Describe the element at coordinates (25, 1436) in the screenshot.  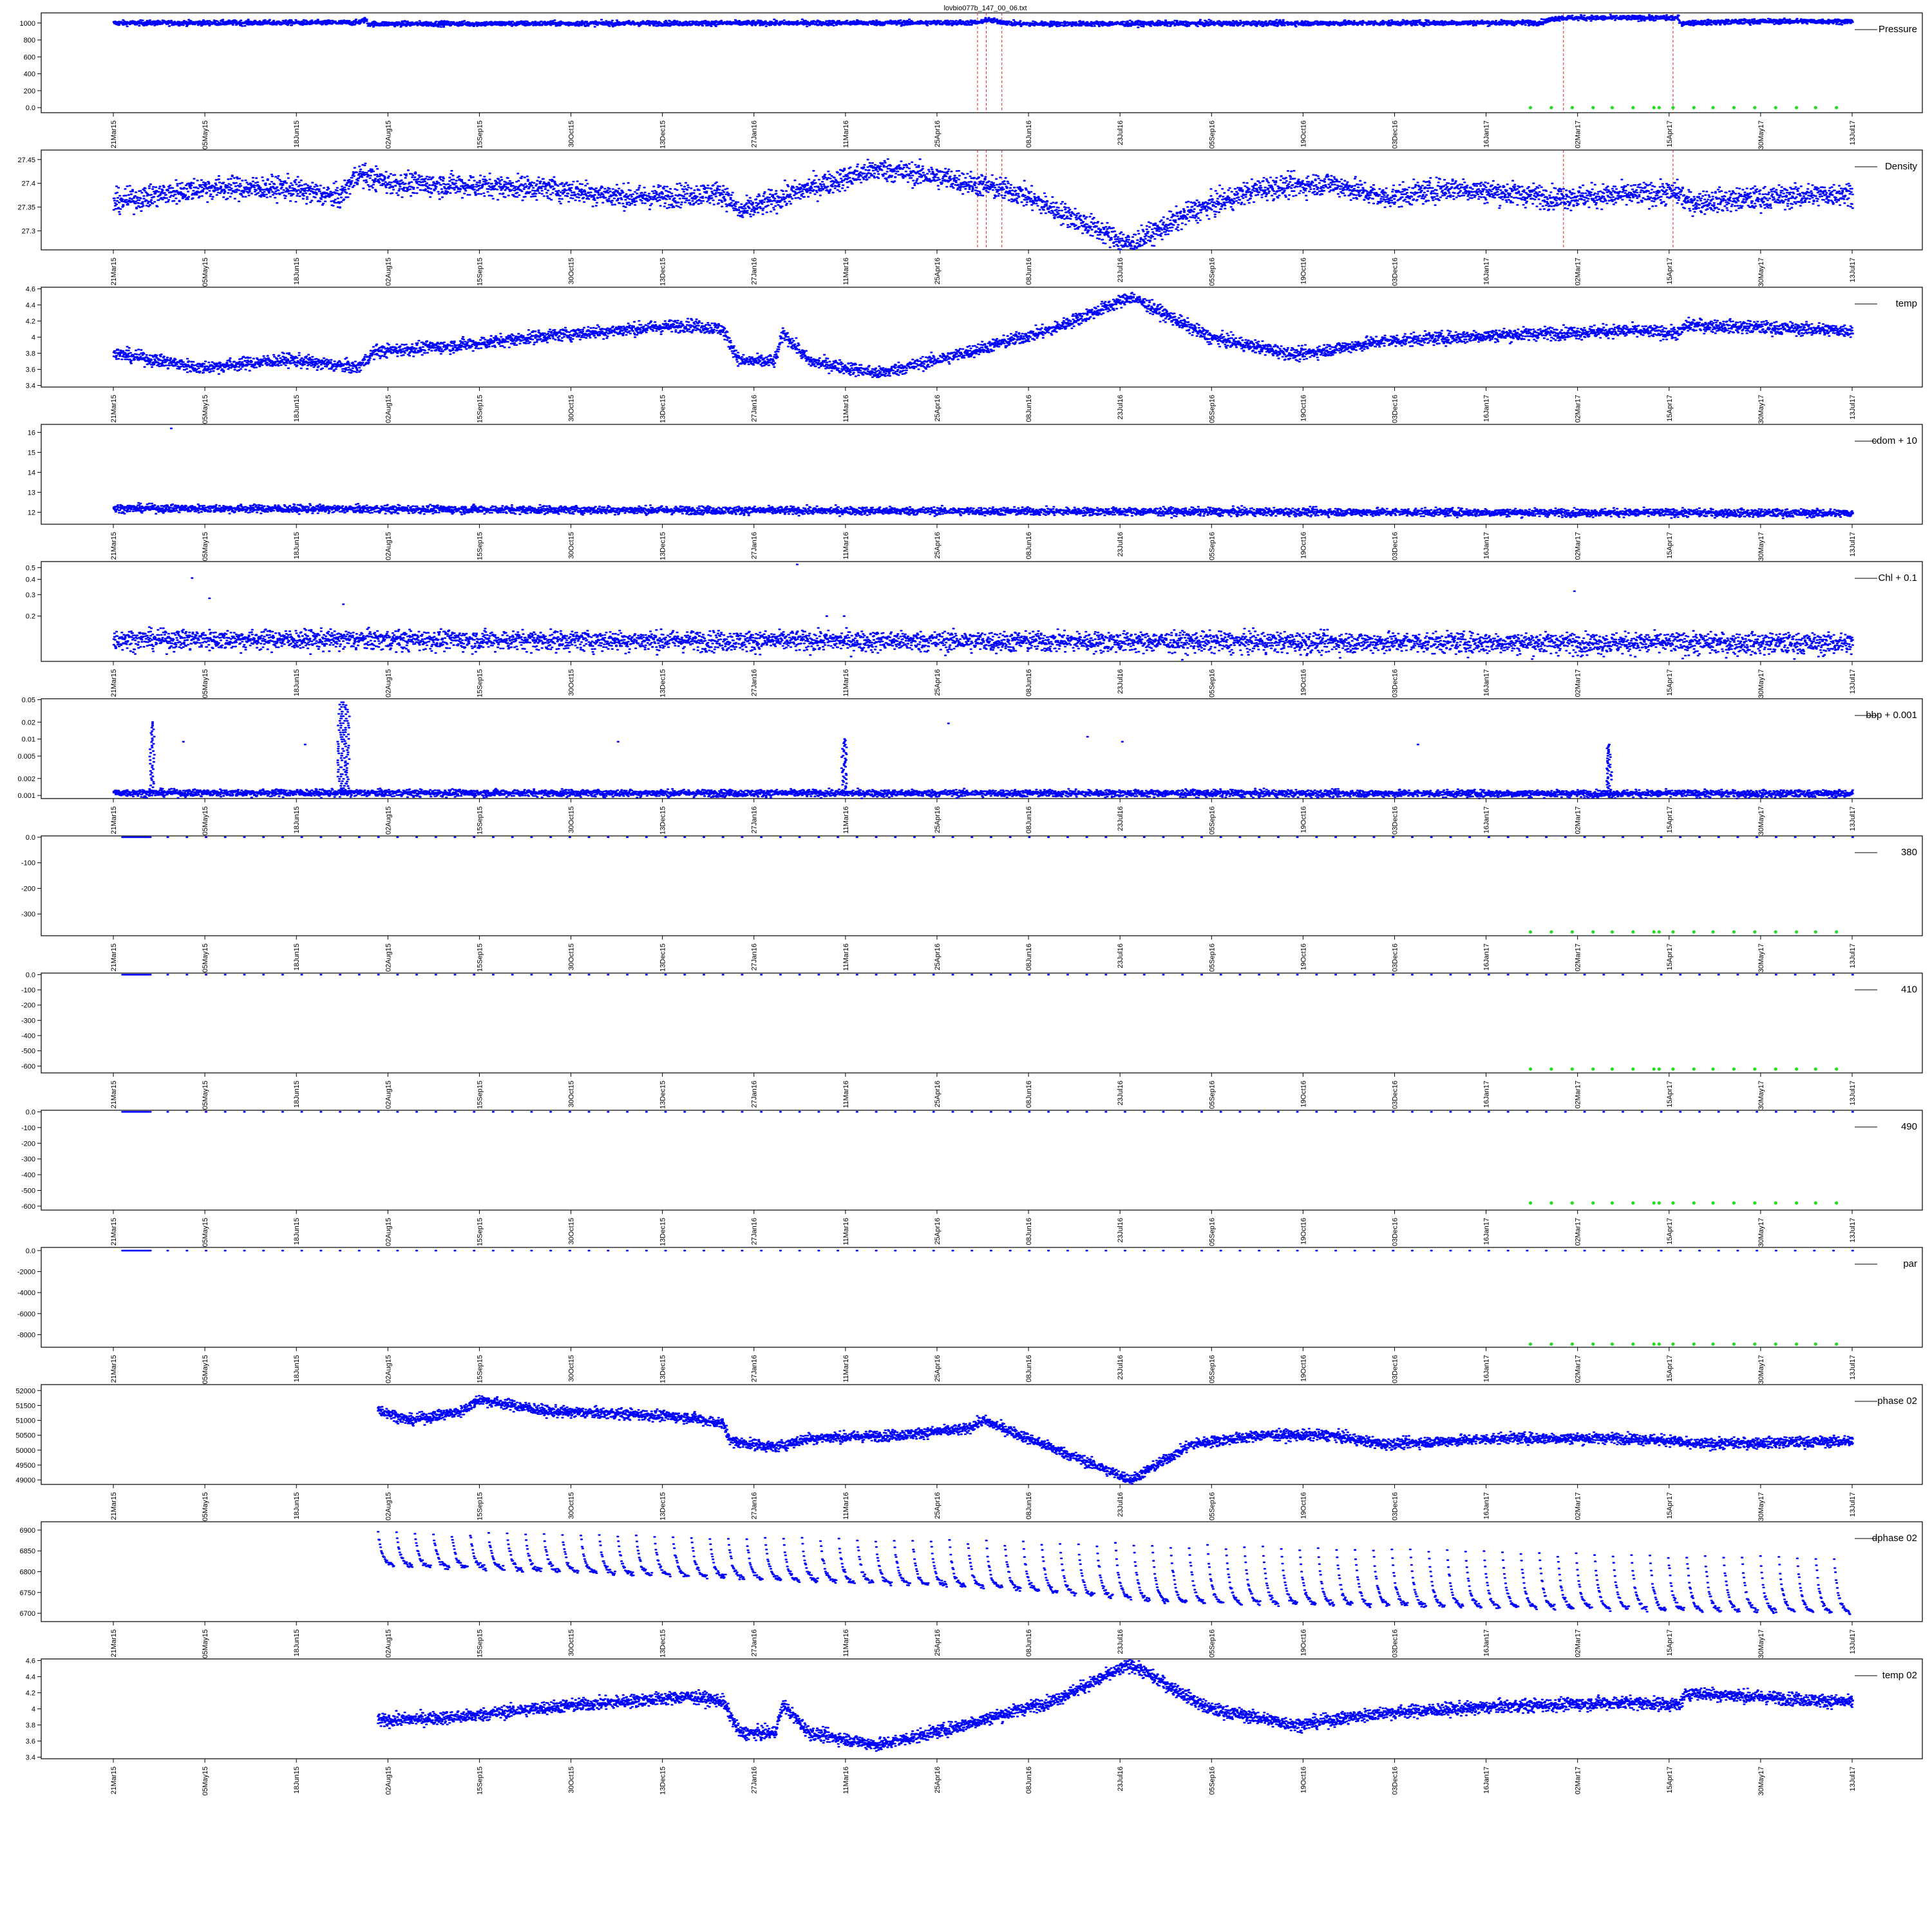
I see `y-tick-label: 50500` at that location.